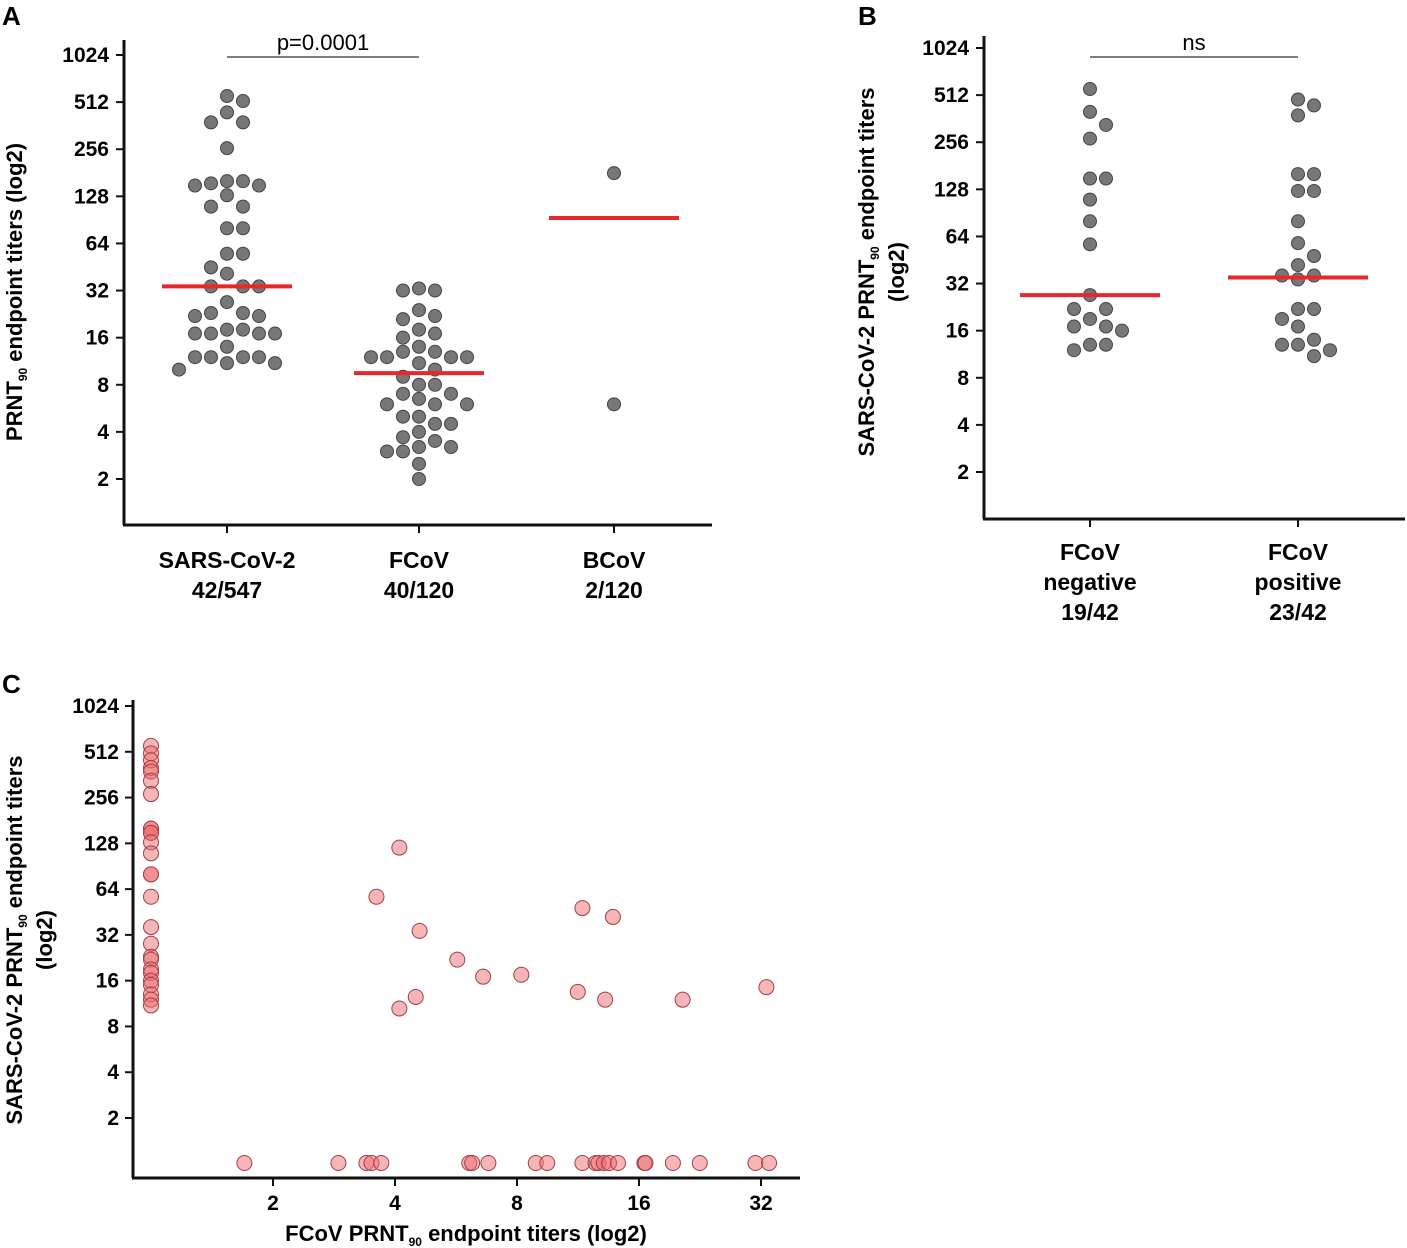 The height and width of the screenshot is (1248, 1407). I want to click on panel-c-y-label-line2: (log2), so click(44, 940).